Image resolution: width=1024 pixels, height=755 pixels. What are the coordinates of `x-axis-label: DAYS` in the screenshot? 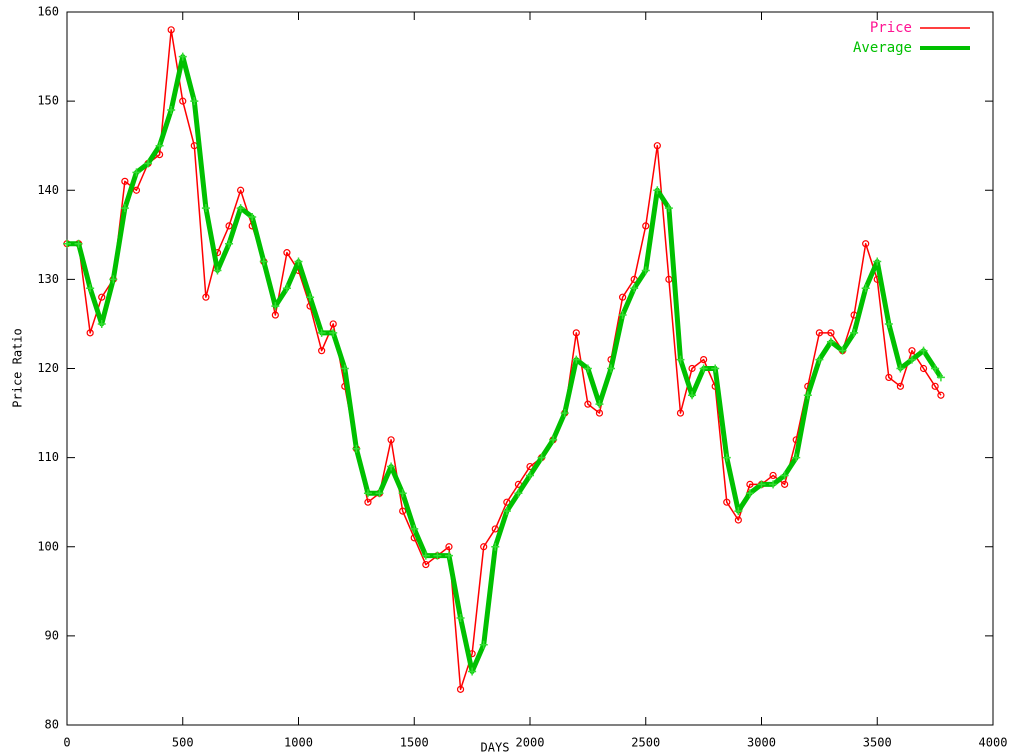 It's located at (495, 748).